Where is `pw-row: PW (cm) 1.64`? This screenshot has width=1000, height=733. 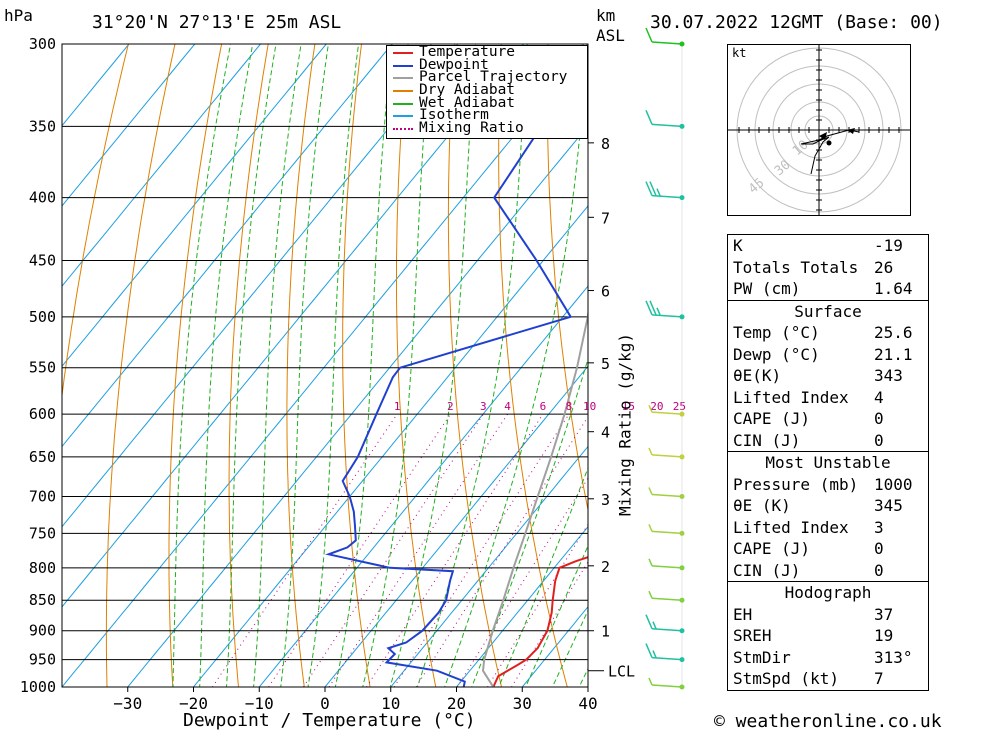 pw-row: PW (cm) 1.64 is located at coordinates (823, 288).